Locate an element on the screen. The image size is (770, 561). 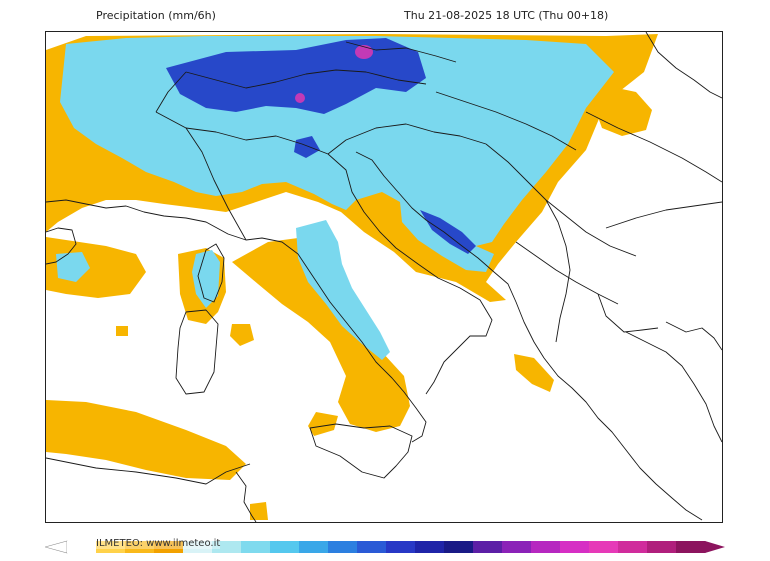
border-france-italy is located at coordinates (216, 184).